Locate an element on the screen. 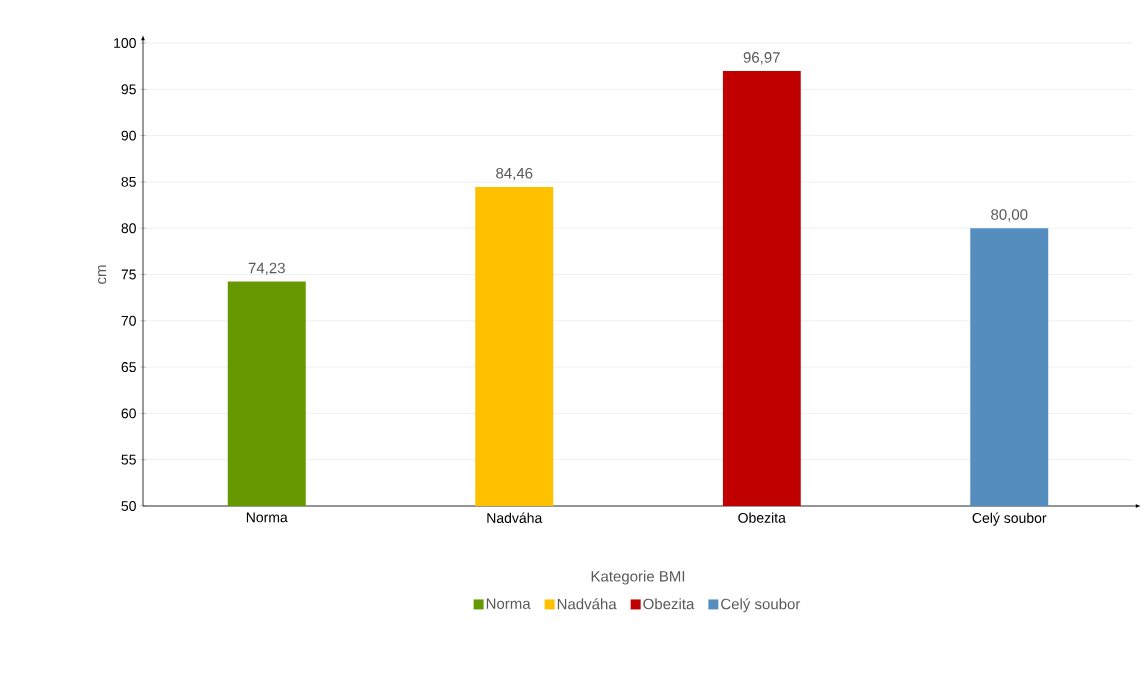 Image resolution: width=1147 pixels, height=679 pixels. x-axis-title: Kategorie BMI is located at coordinates (638, 577).